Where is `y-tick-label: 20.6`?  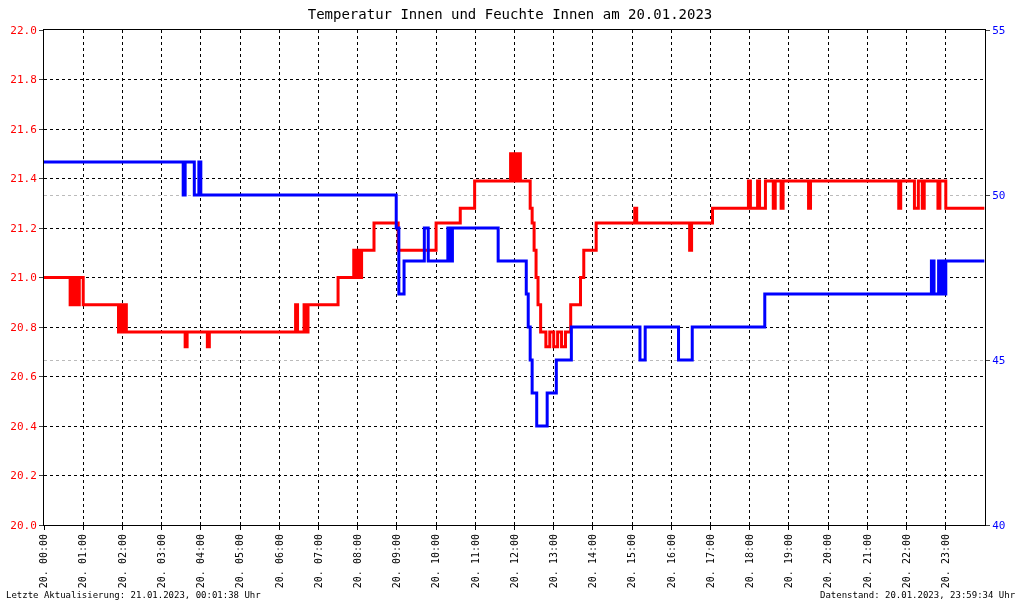
y-tick-label: 20.6 is located at coordinates (23, 377).